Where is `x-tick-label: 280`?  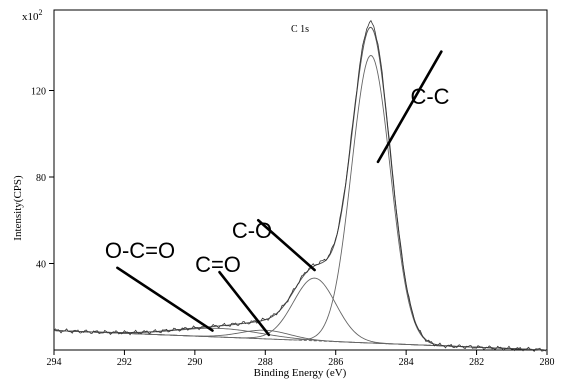 x-tick-label: 280 is located at coordinates (547, 362).